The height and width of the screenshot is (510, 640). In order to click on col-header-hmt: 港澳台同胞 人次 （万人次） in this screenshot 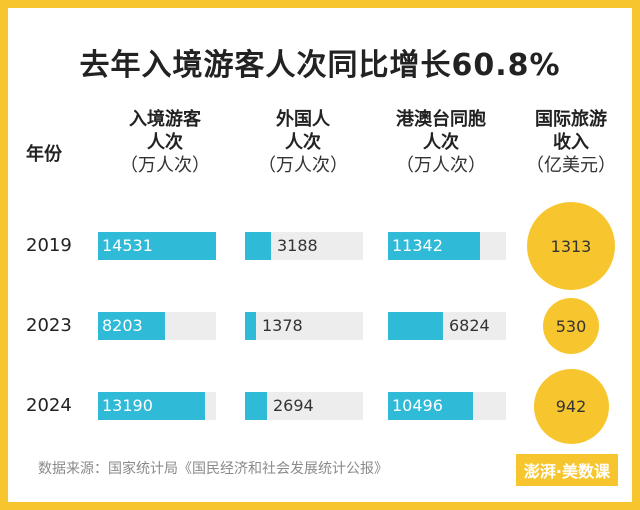, I will do `click(441, 142)`.